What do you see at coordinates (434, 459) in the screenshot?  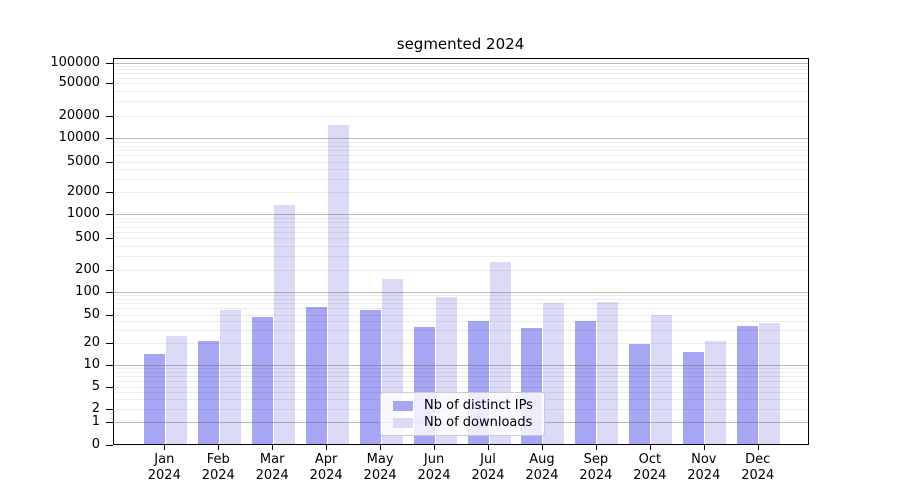 I see `x-tick-month: Jun` at bounding box center [434, 459].